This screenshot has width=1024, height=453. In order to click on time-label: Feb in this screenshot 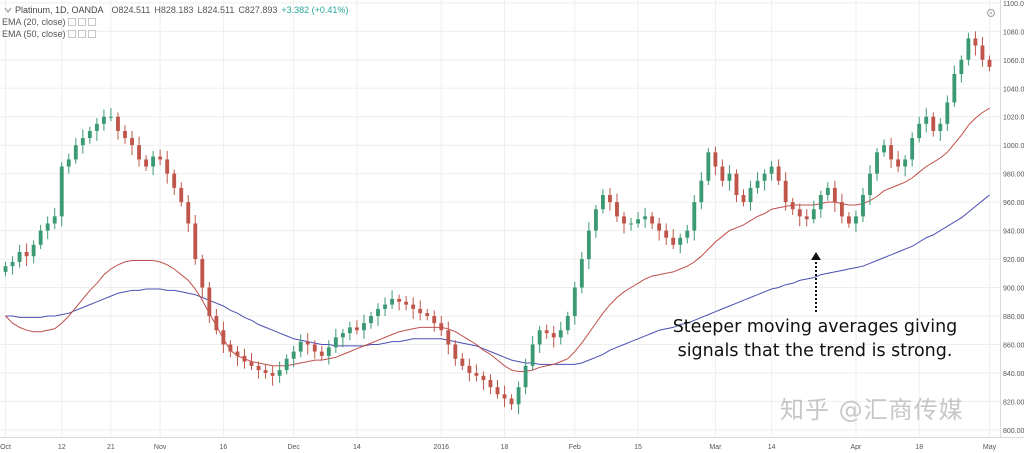, I will do `click(575, 447)`.